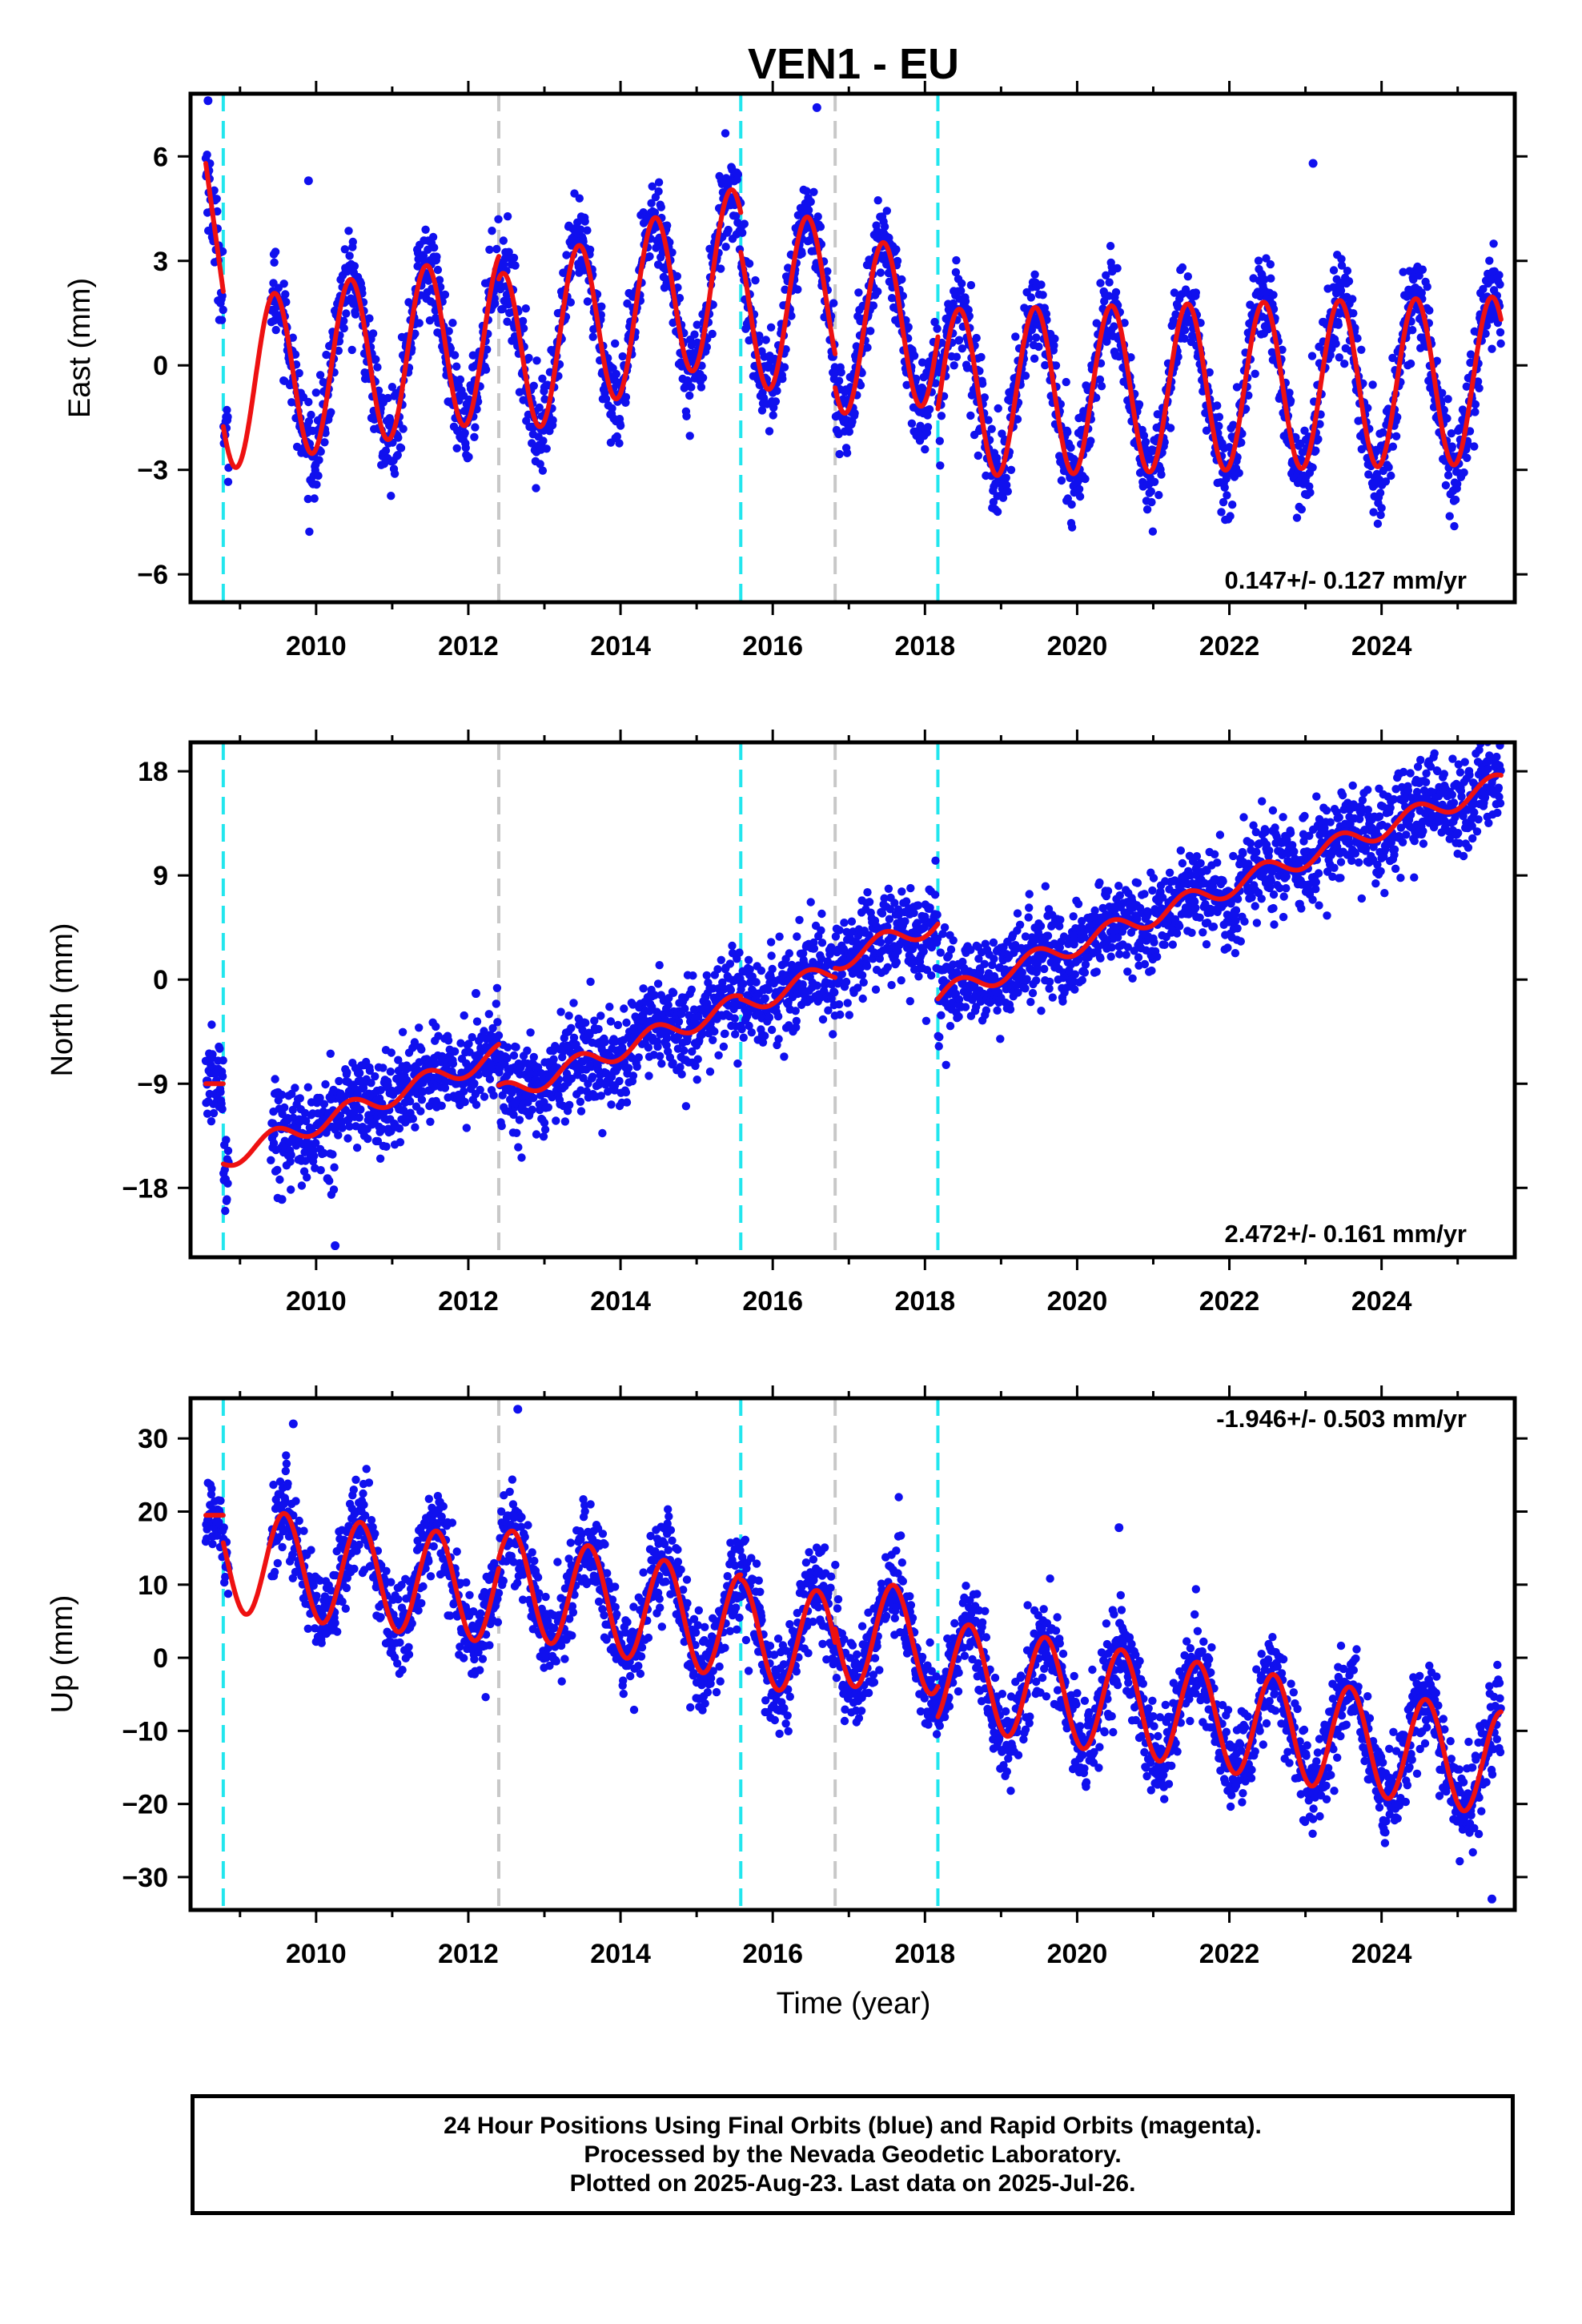  I want to click on x-tick-label: 2020, so click(1077, 646).